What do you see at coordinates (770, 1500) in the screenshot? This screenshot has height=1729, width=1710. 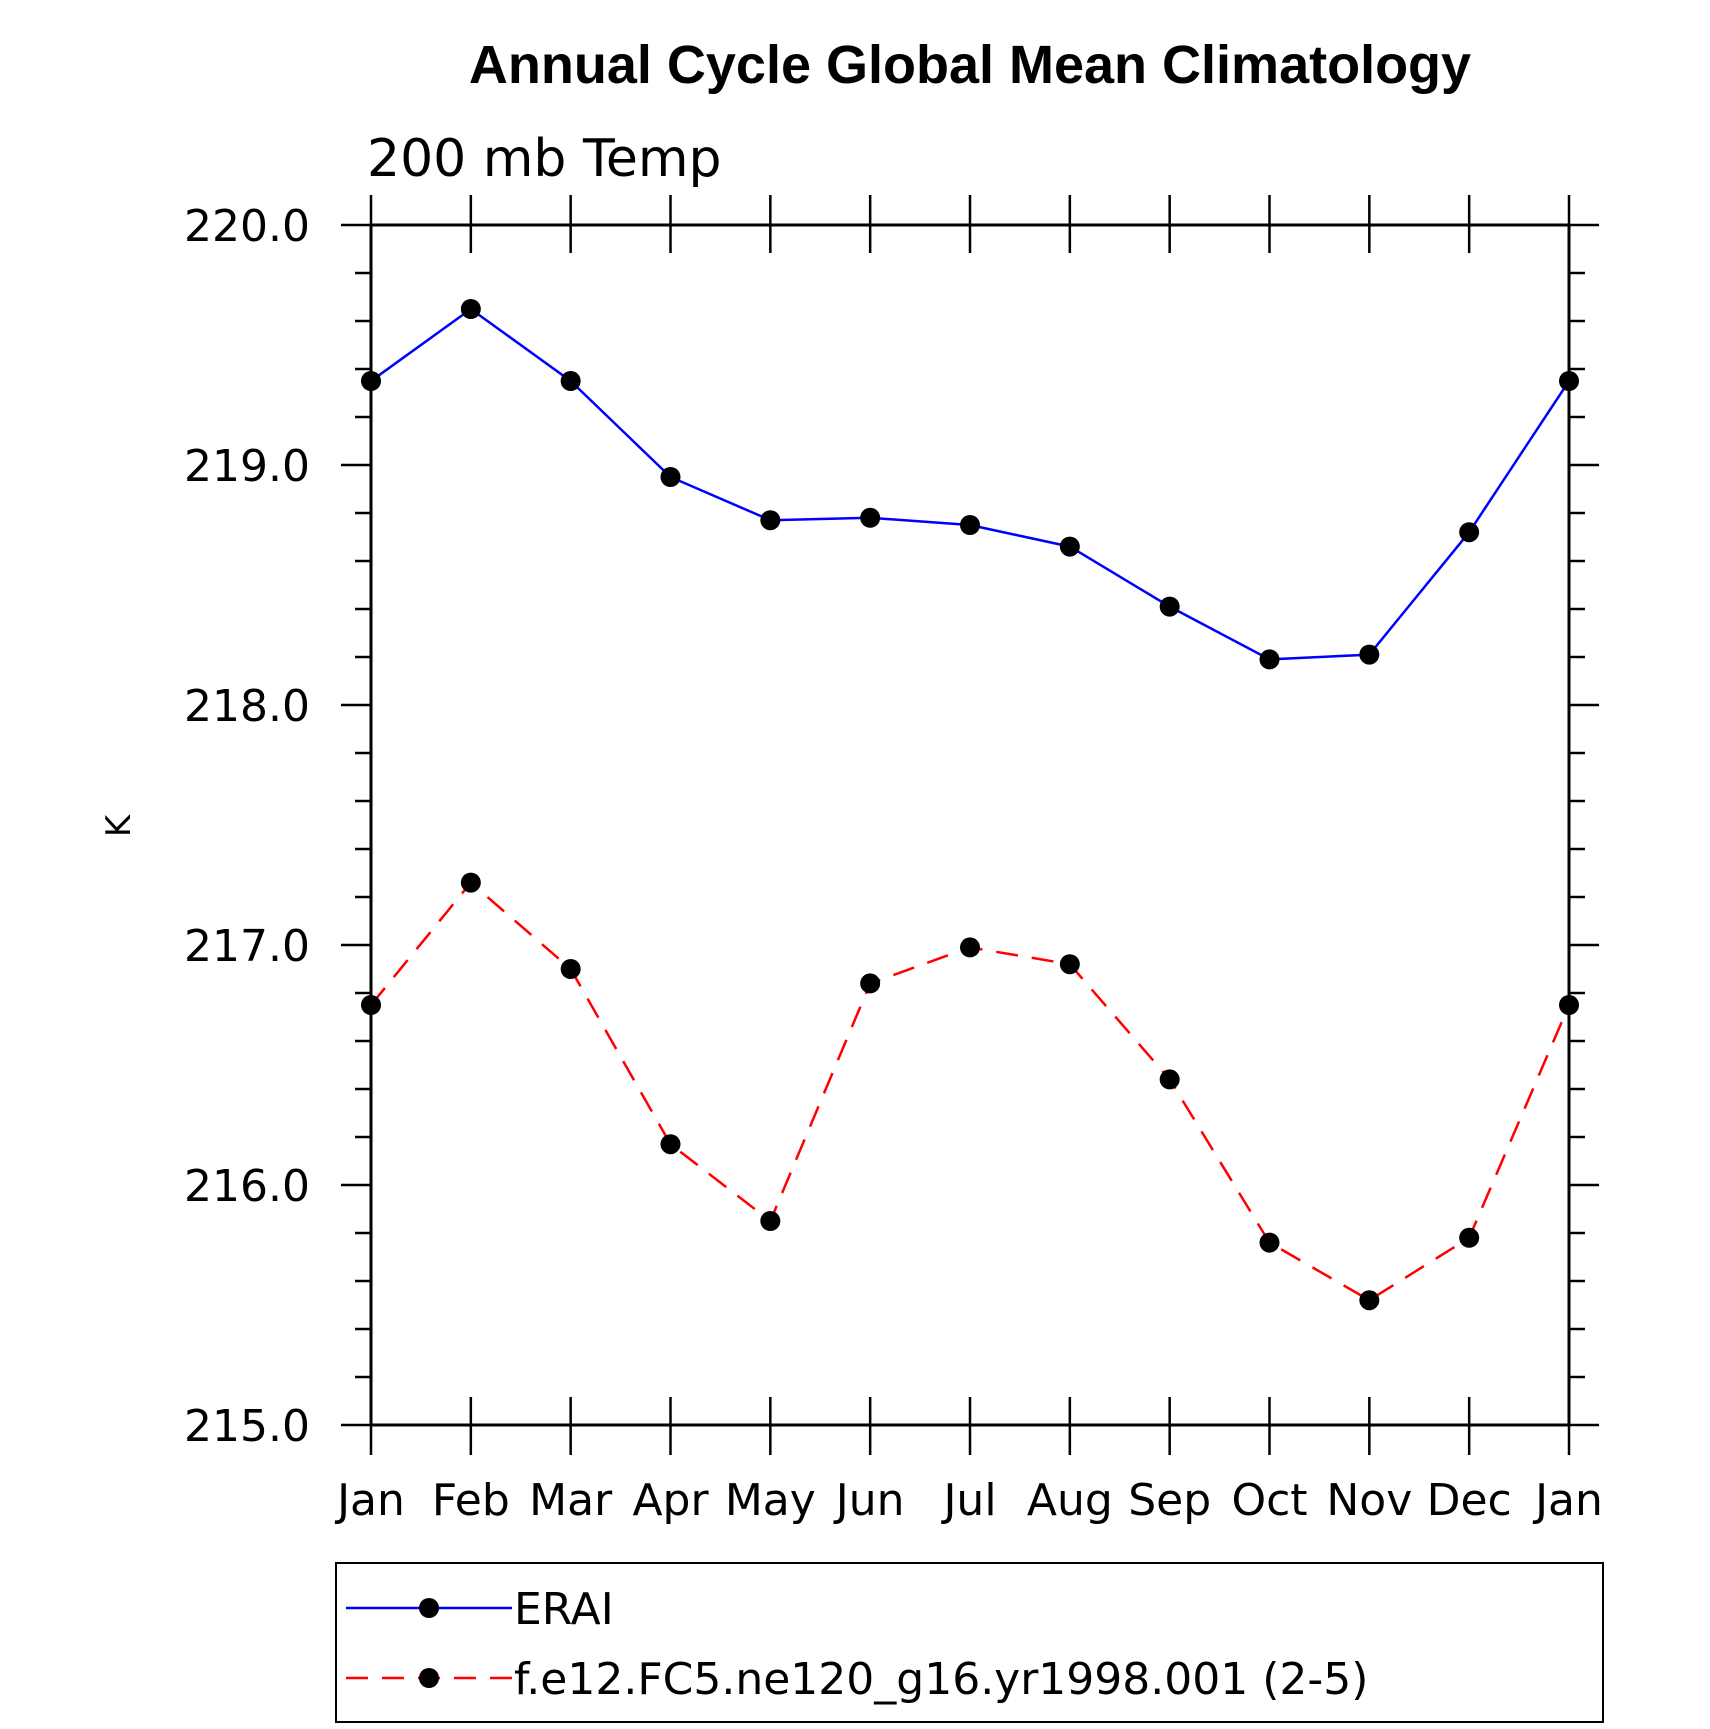 I see `x-tick-label: May` at bounding box center [770, 1500].